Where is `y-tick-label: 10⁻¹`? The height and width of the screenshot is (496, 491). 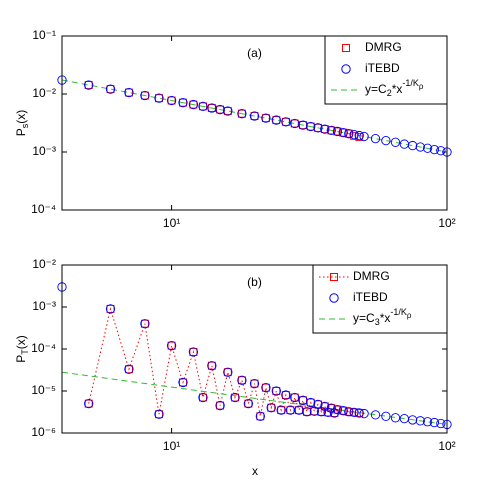
y-tick-label: 10⁻¹ is located at coordinates (44, 35).